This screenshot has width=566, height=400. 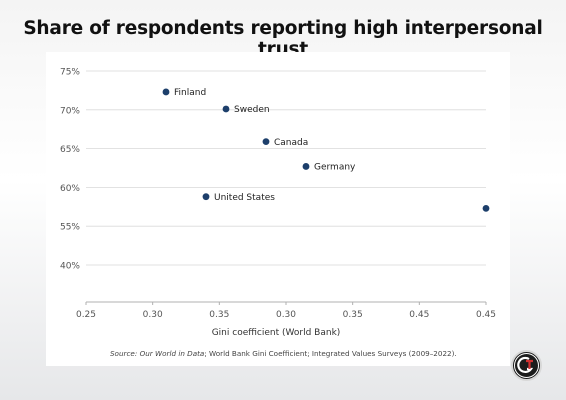 I want to click on point-label: Germany, so click(x=335, y=168).